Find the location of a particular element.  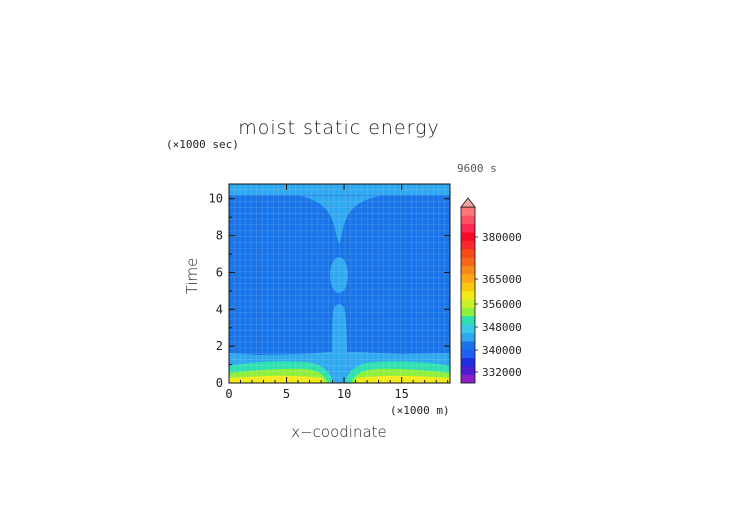

y-tick-label: 10 is located at coordinates (216, 199).